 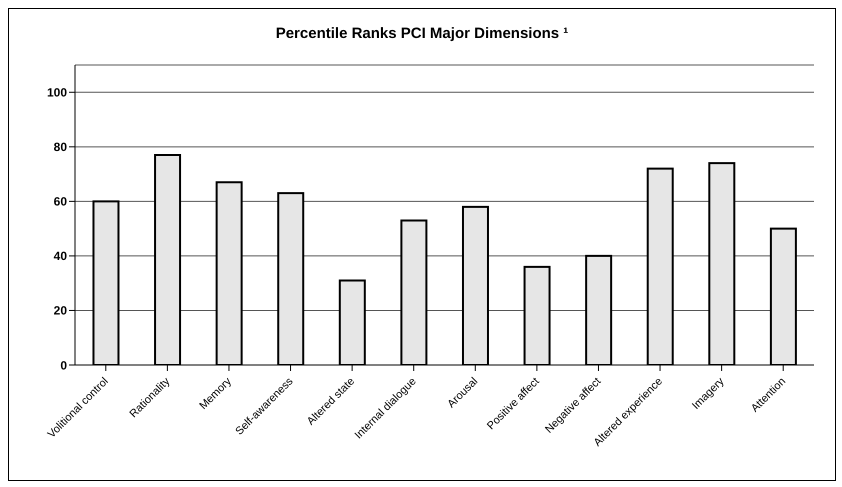 I want to click on y-tick-label: 60, so click(x=61, y=201).